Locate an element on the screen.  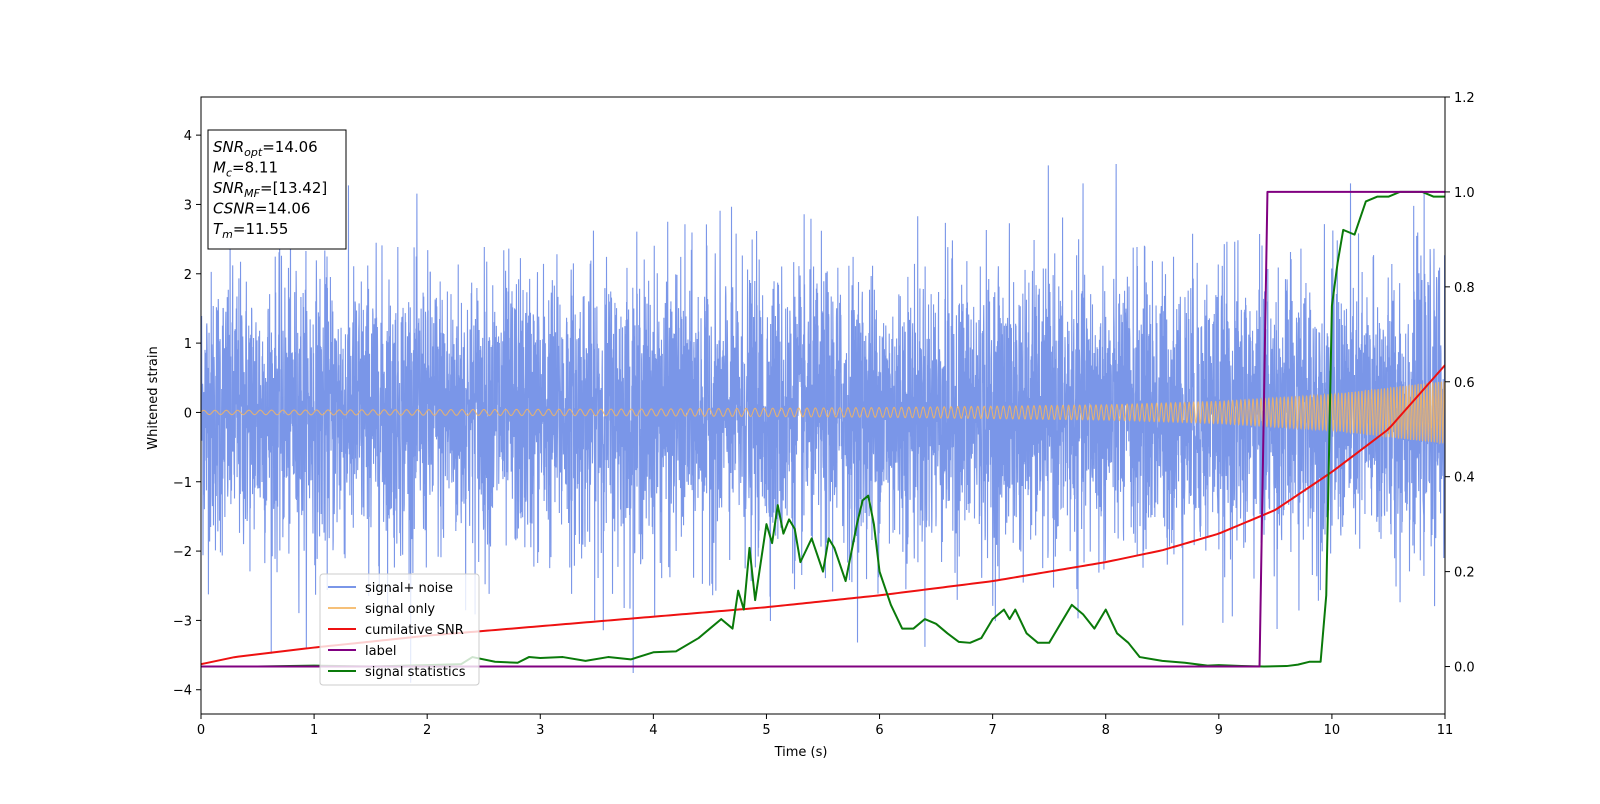
info-line: Tm=11.55 is located at coordinates (250, 230).